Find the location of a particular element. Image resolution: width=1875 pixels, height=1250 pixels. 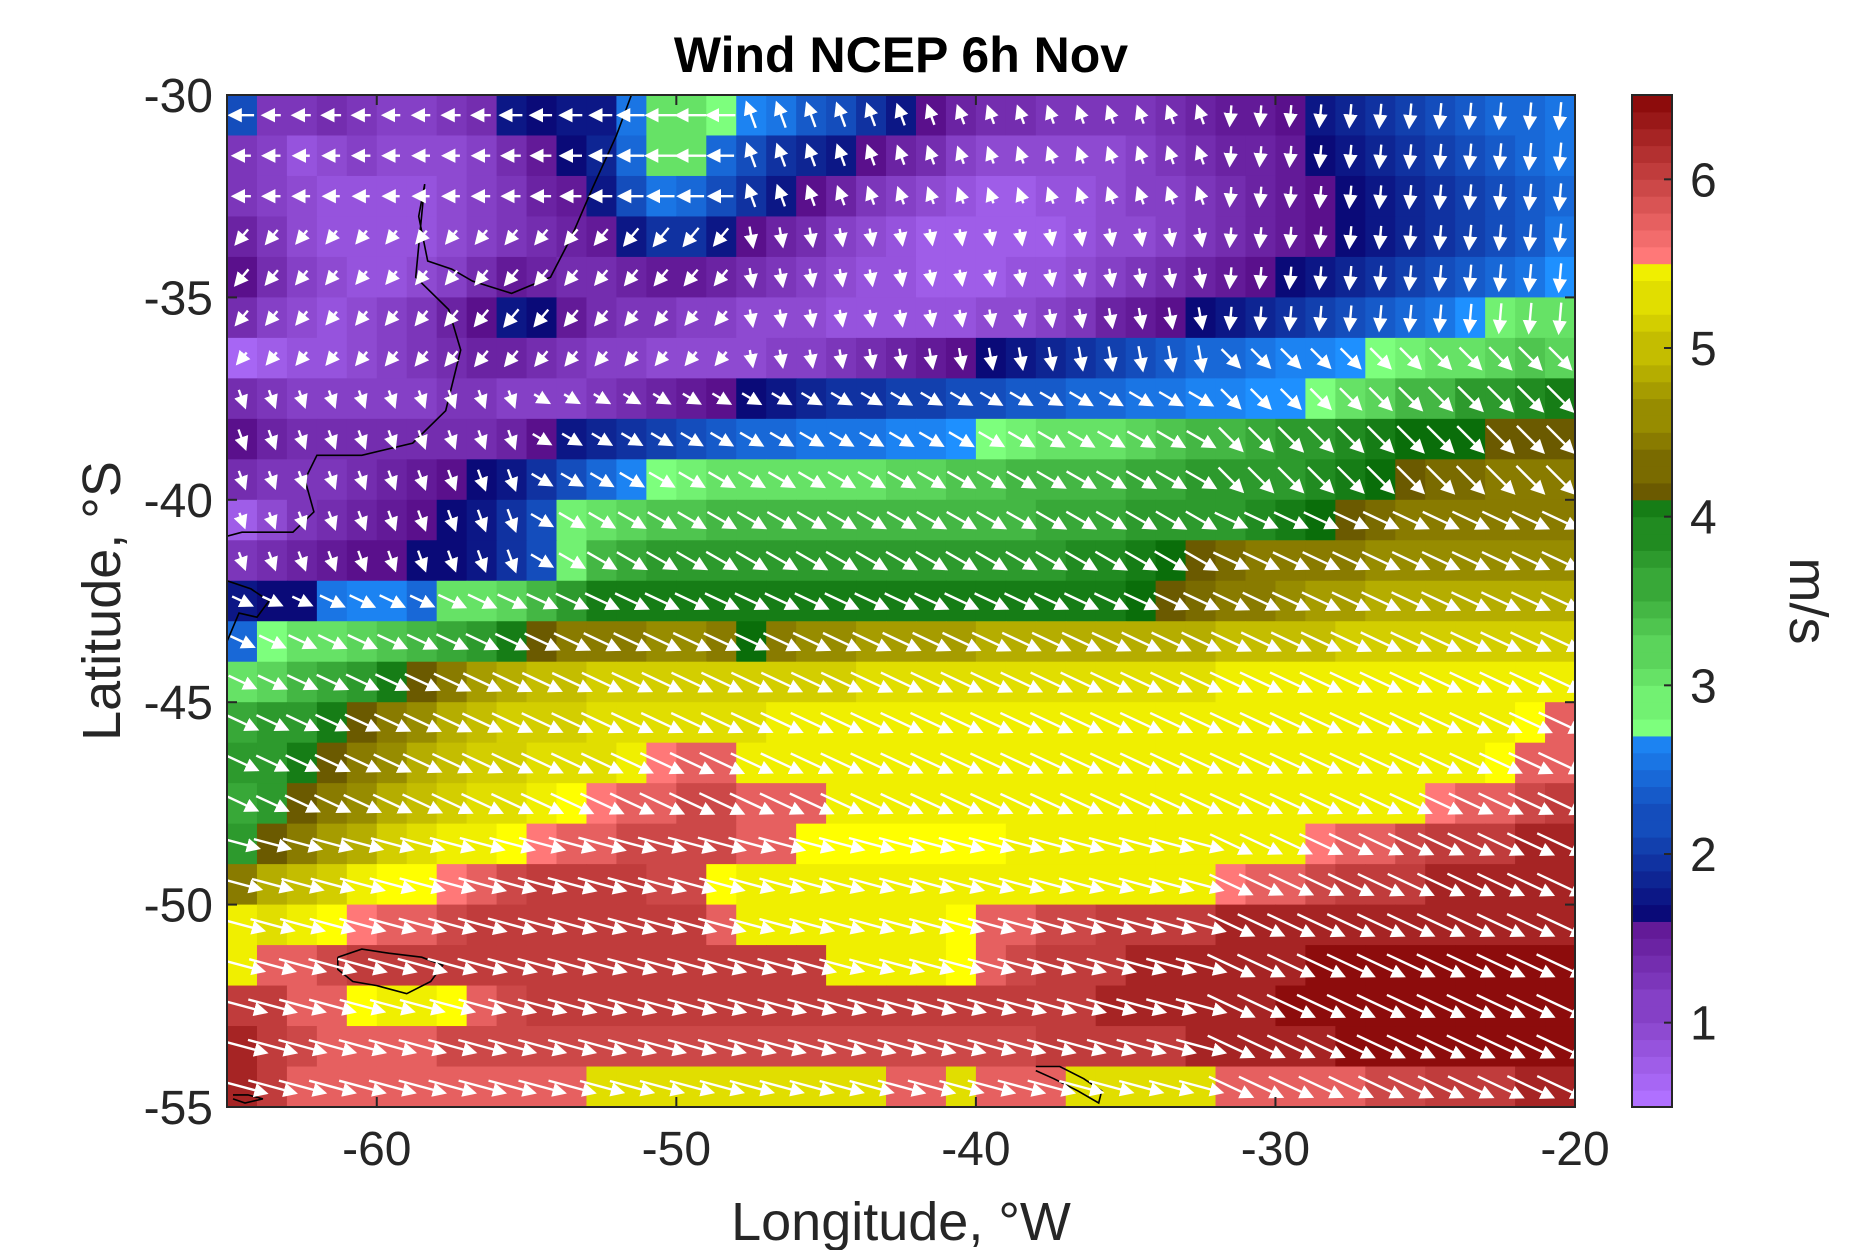

colorbar-tick-label: 3 is located at coordinates (1703, 686).